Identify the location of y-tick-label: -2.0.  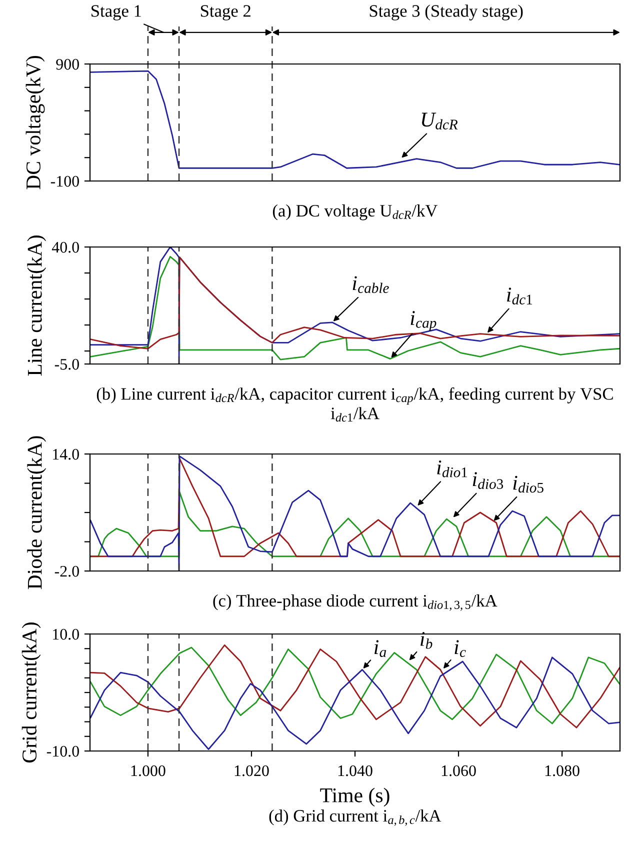
(66, 571).